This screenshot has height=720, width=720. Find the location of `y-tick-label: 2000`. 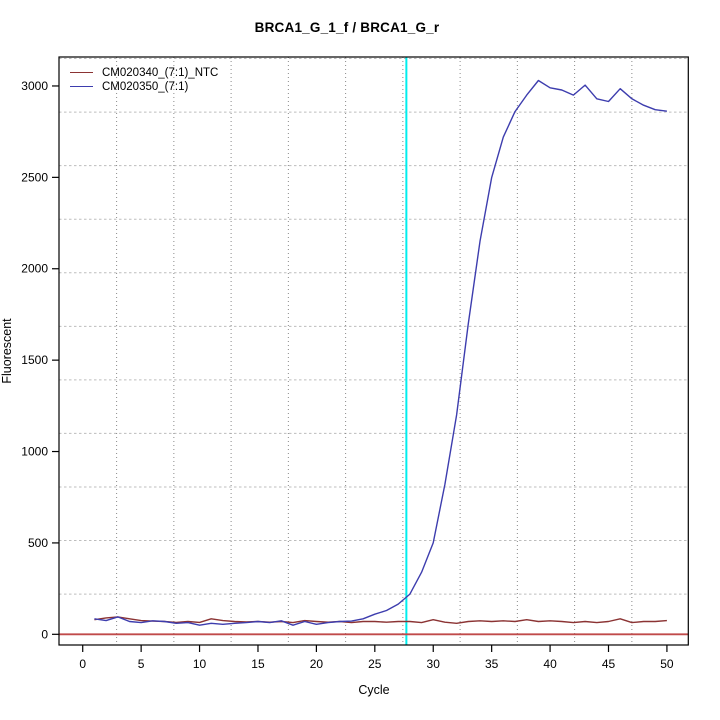

y-tick-label: 2000 is located at coordinates (34, 269).